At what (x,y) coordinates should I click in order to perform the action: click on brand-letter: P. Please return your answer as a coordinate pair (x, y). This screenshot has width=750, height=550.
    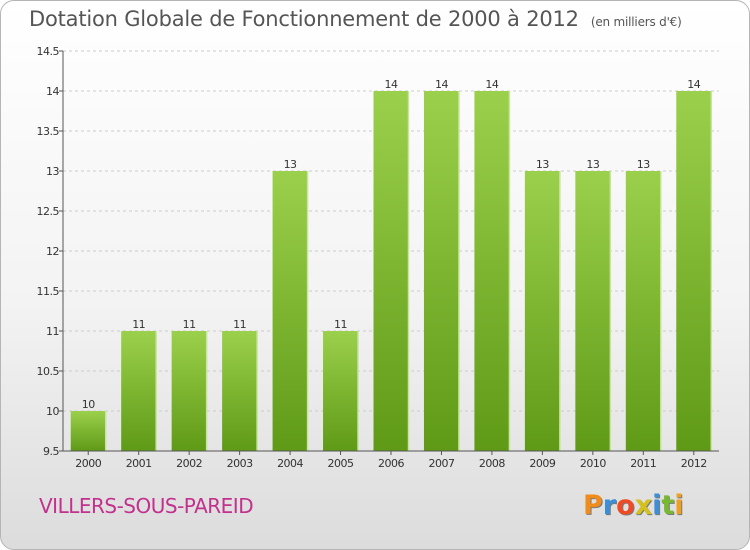
    Looking at the image, I should click on (593, 505).